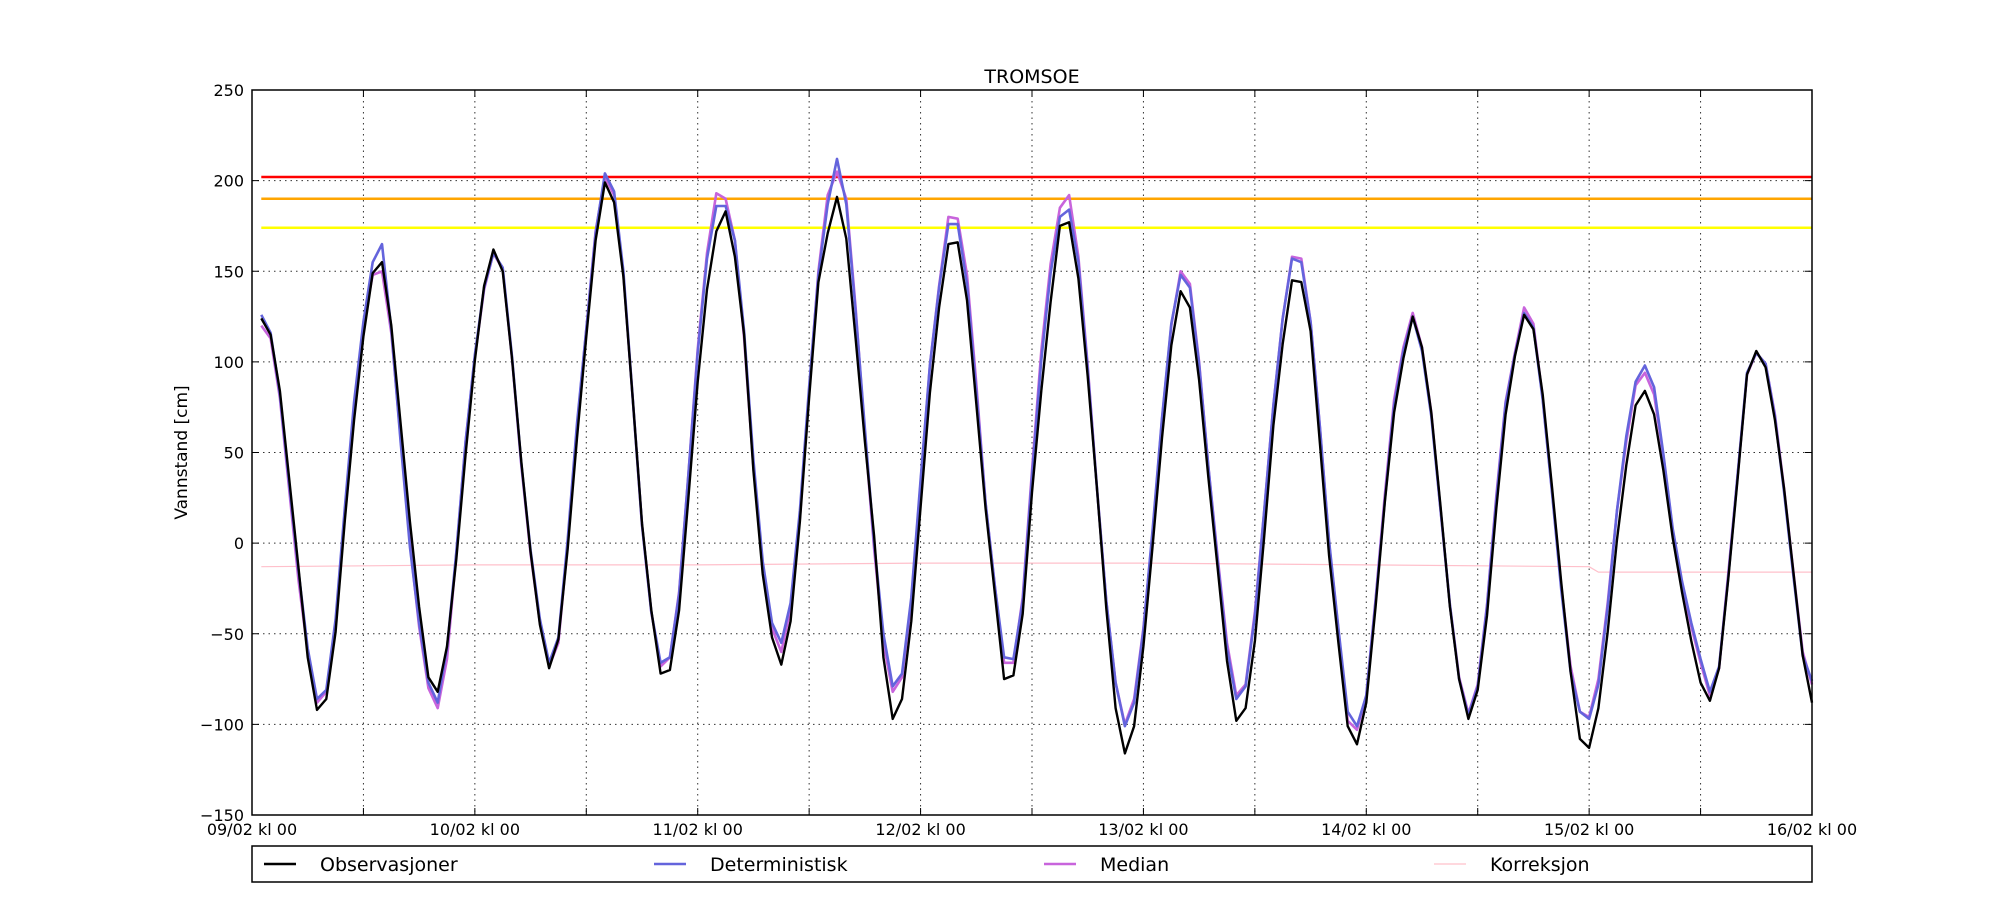  I want to click on y-tick-label: 0, so click(239, 543).